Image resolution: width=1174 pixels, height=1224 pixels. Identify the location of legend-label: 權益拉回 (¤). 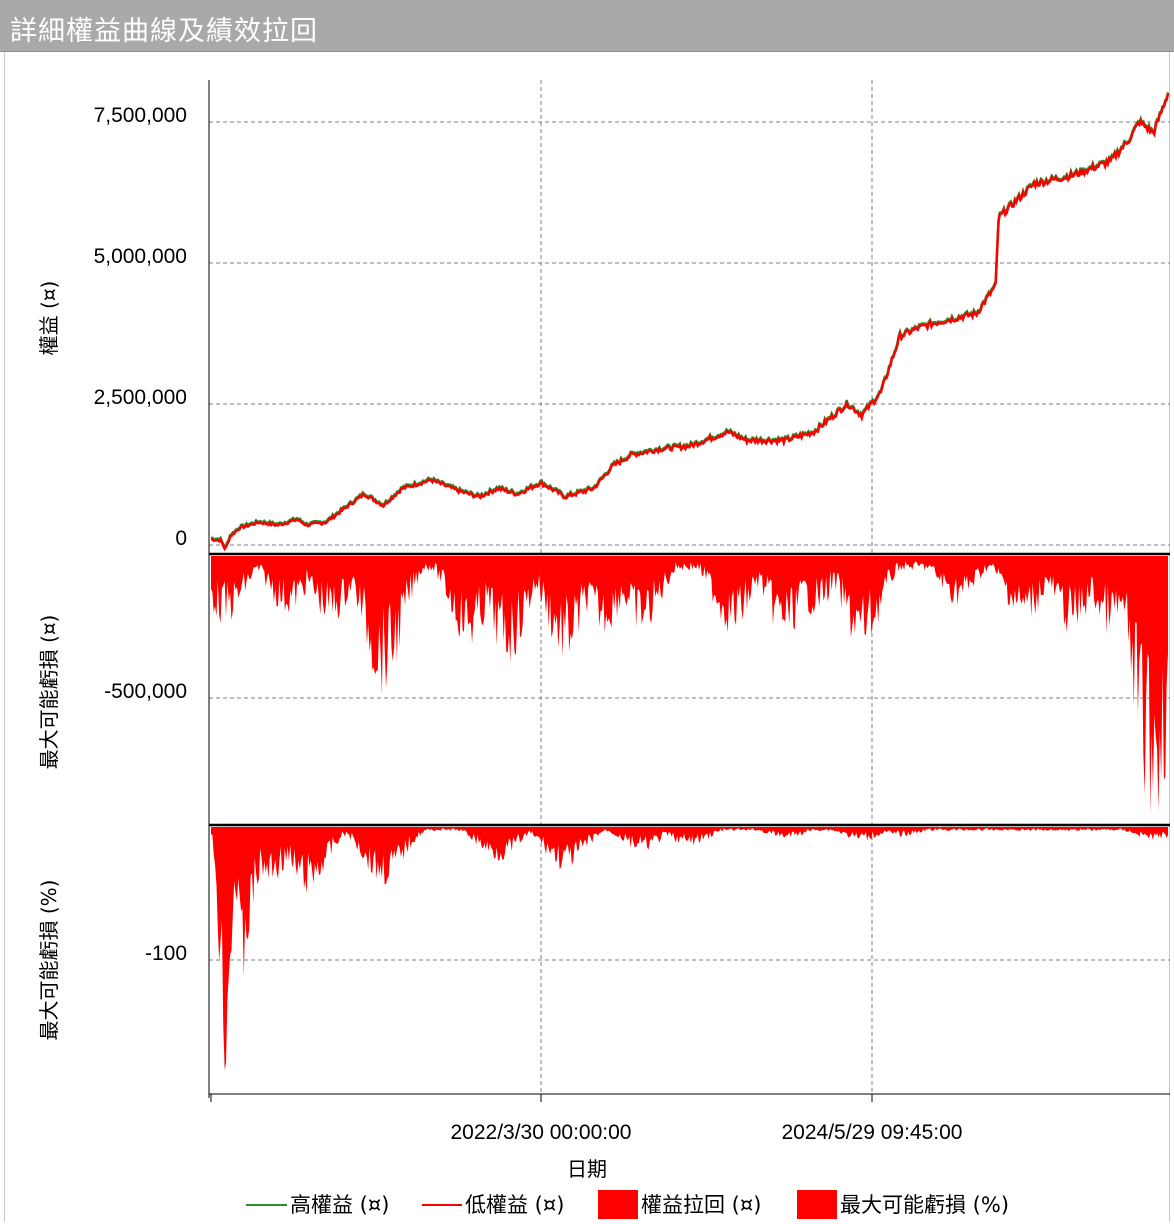
(701, 1205).